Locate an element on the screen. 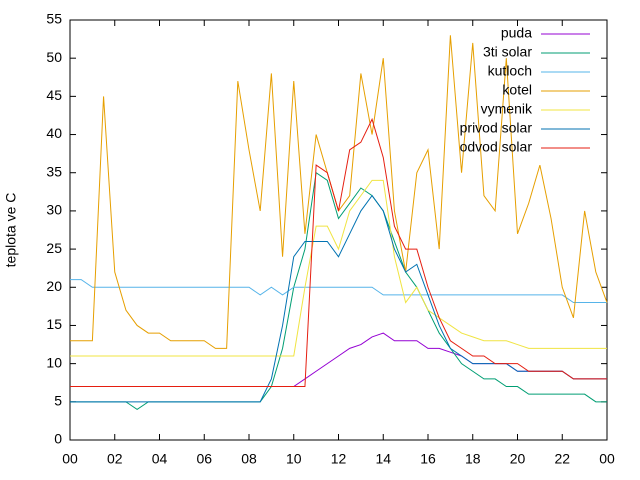 This screenshot has height=480, width=640. x-tick-label: 14 is located at coordinates (383, 459).